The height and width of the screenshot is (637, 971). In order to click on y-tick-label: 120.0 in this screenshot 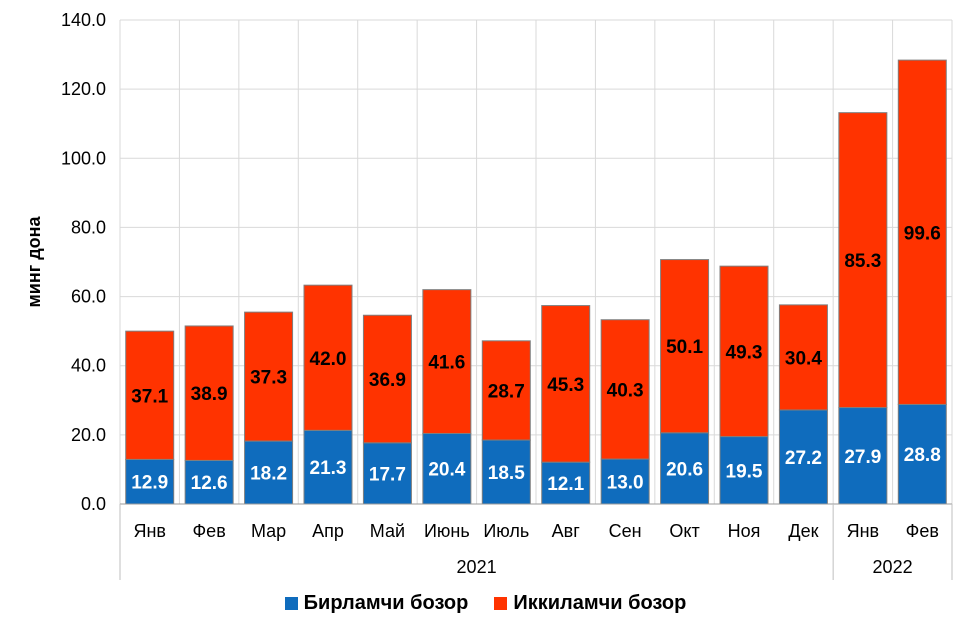, I will do `click(83, 89)`.